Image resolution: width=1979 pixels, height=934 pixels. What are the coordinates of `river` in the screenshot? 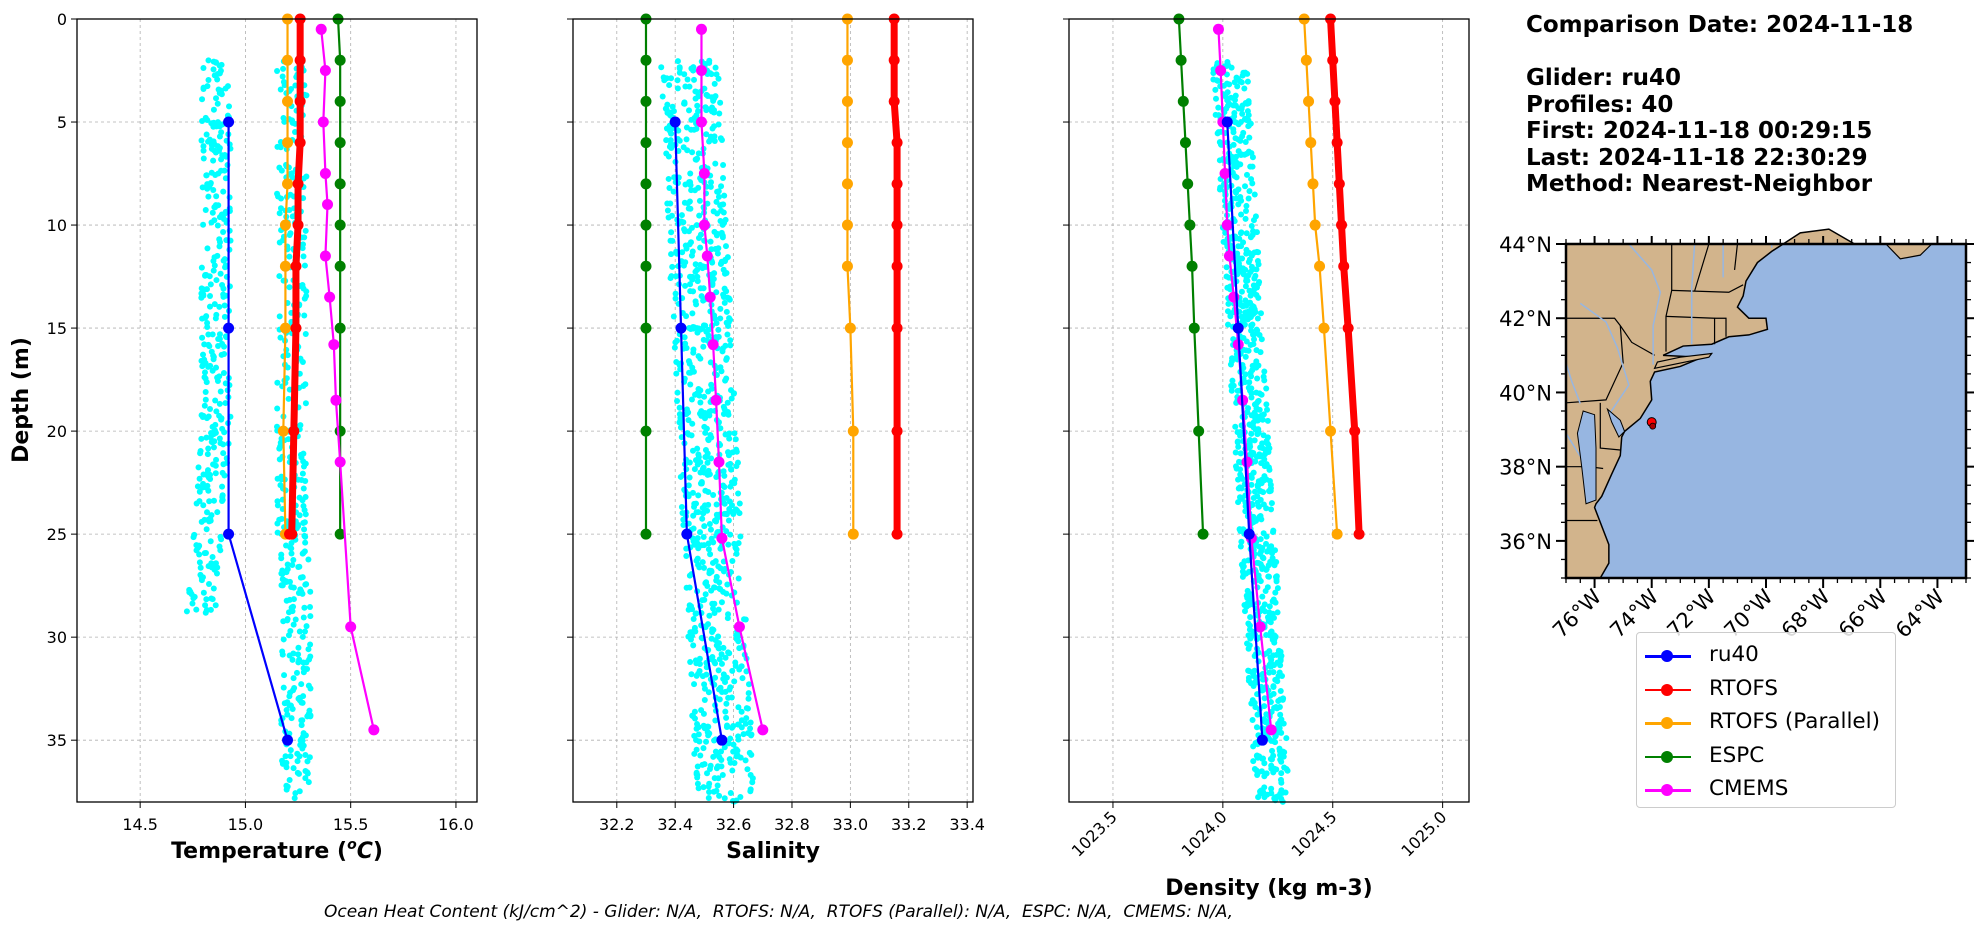 It's located at (1604, 359).